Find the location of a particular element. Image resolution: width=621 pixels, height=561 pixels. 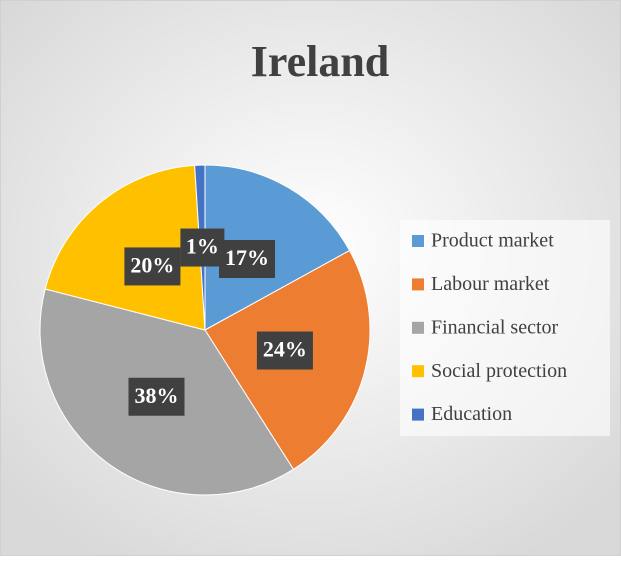

legend-label: Product market is located at coordinates (492, 241).